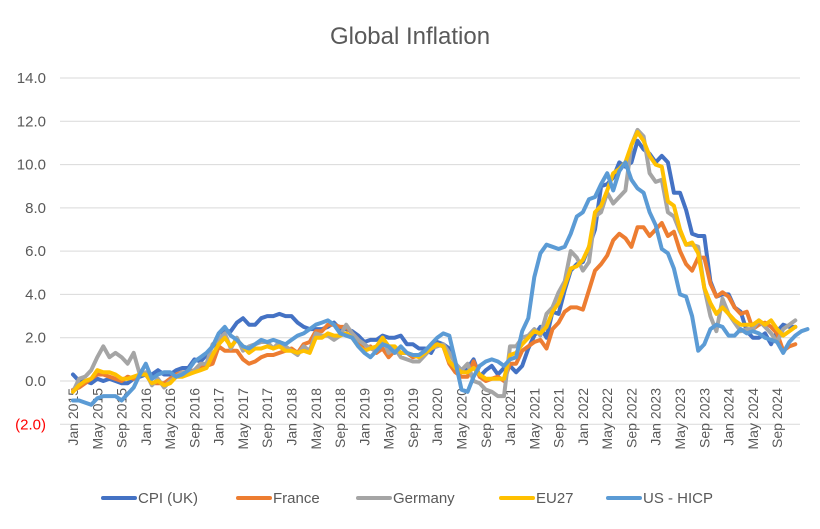  I want to click on legend-item: CPI (UK), so click(149, 498).